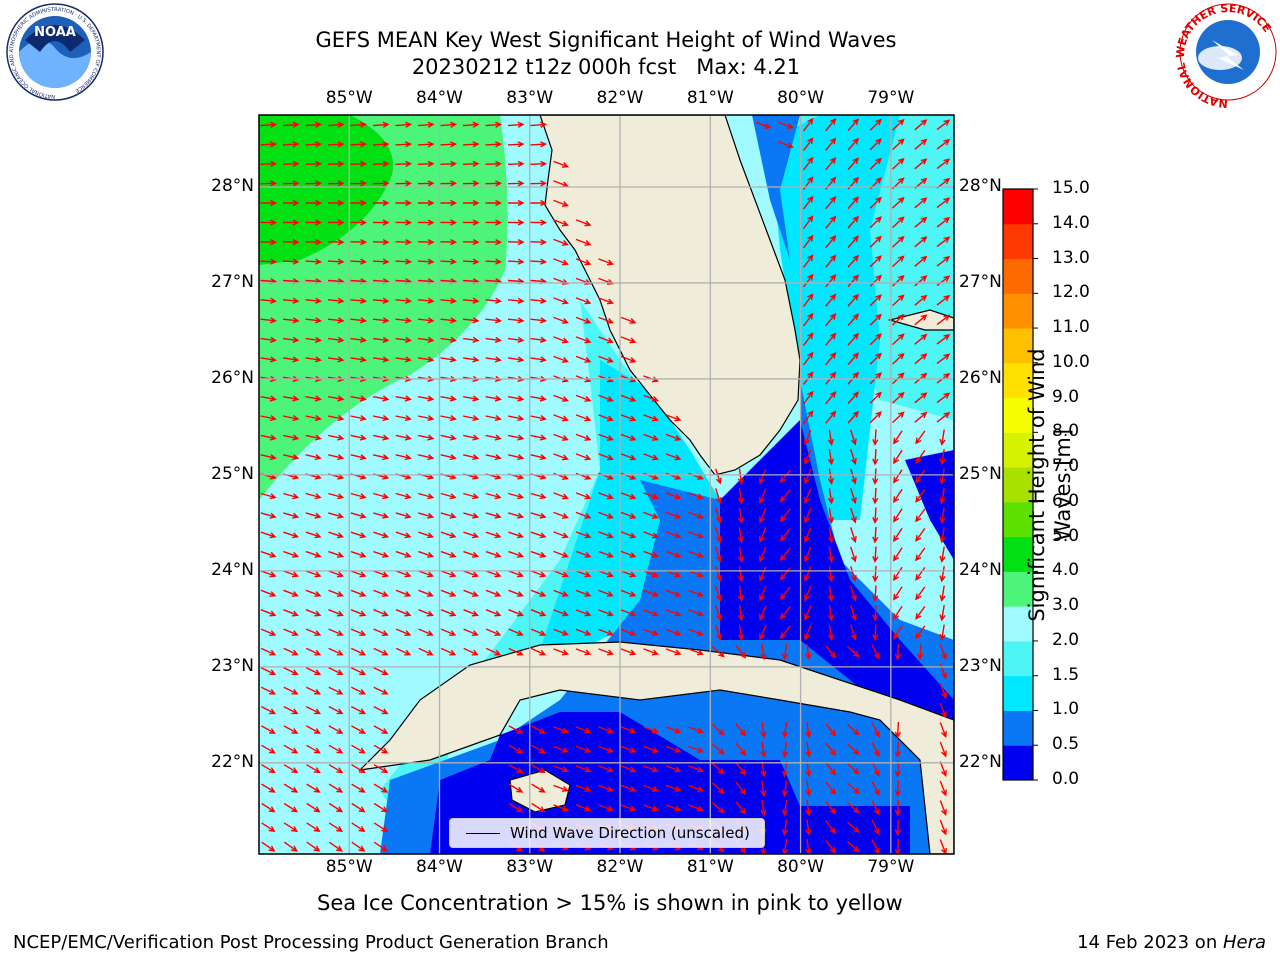 The height and width of the screenshot is (960, 1280). I want to click on colorbar-tick-label: 8.0, so click(1066, 431).